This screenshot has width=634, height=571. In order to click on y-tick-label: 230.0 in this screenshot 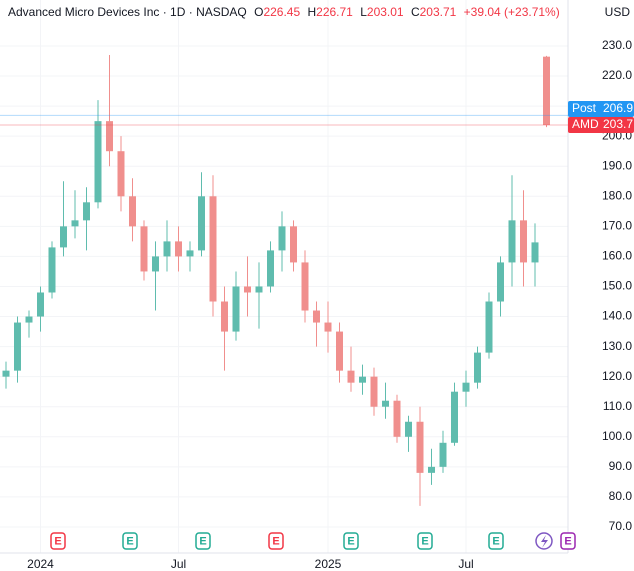, I will do `click(617, 45)`.